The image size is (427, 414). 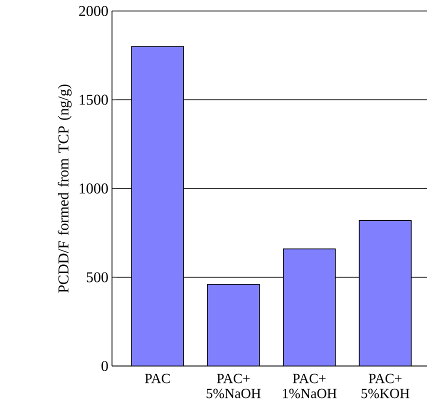 I want to click on x-tick-label: PAC+ 5%NaOH, so click(x=233, y=386).